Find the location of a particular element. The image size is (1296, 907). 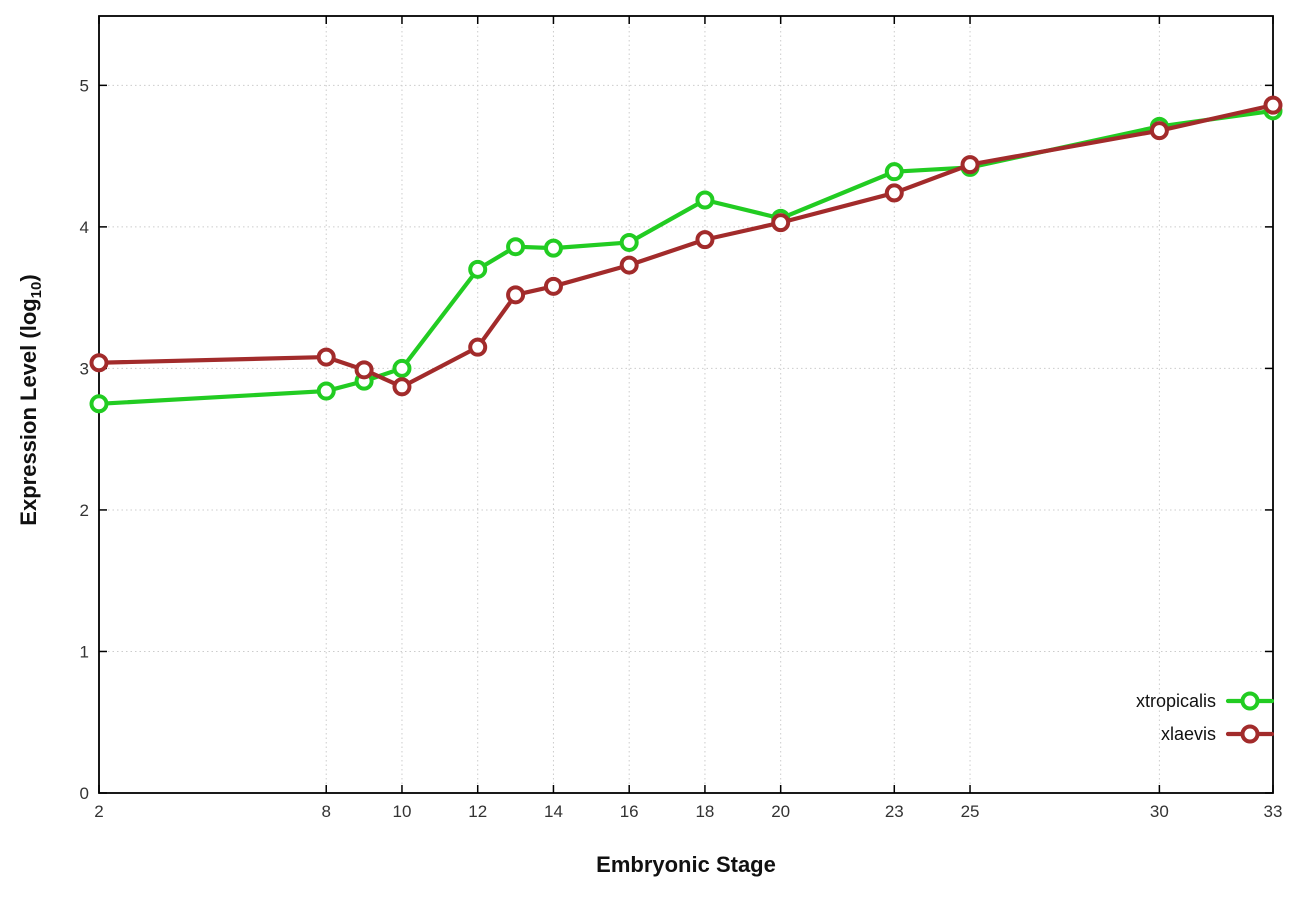

y-tick-label: 5 is located at coordinates (84, 85).